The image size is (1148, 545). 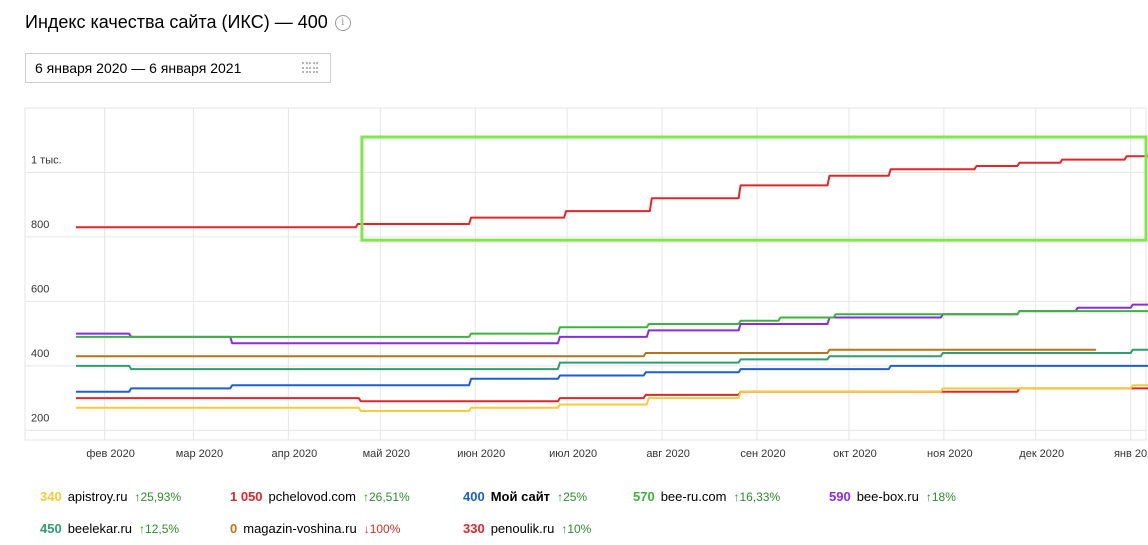 I want to click on x-tick-label: июн 2020, so click(x=481, y=454).